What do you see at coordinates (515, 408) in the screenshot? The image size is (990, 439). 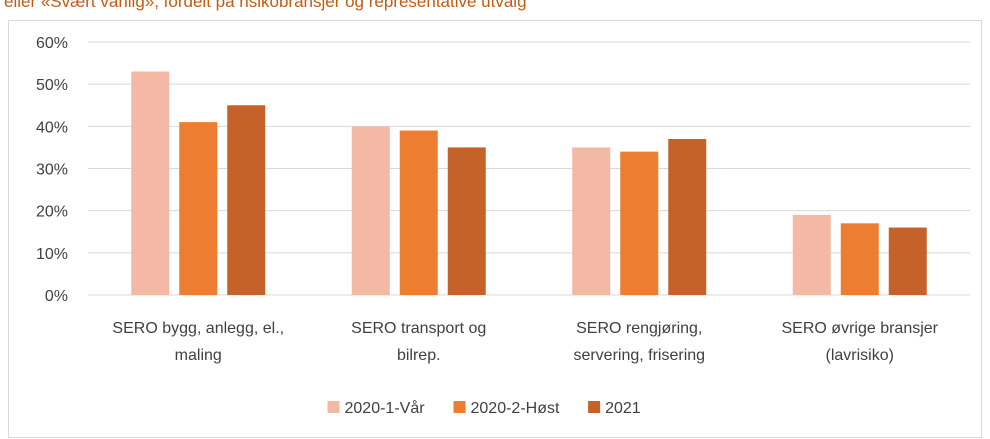 I see `legend-label: 2020-2-Høst` at bounding box center [515, 408].